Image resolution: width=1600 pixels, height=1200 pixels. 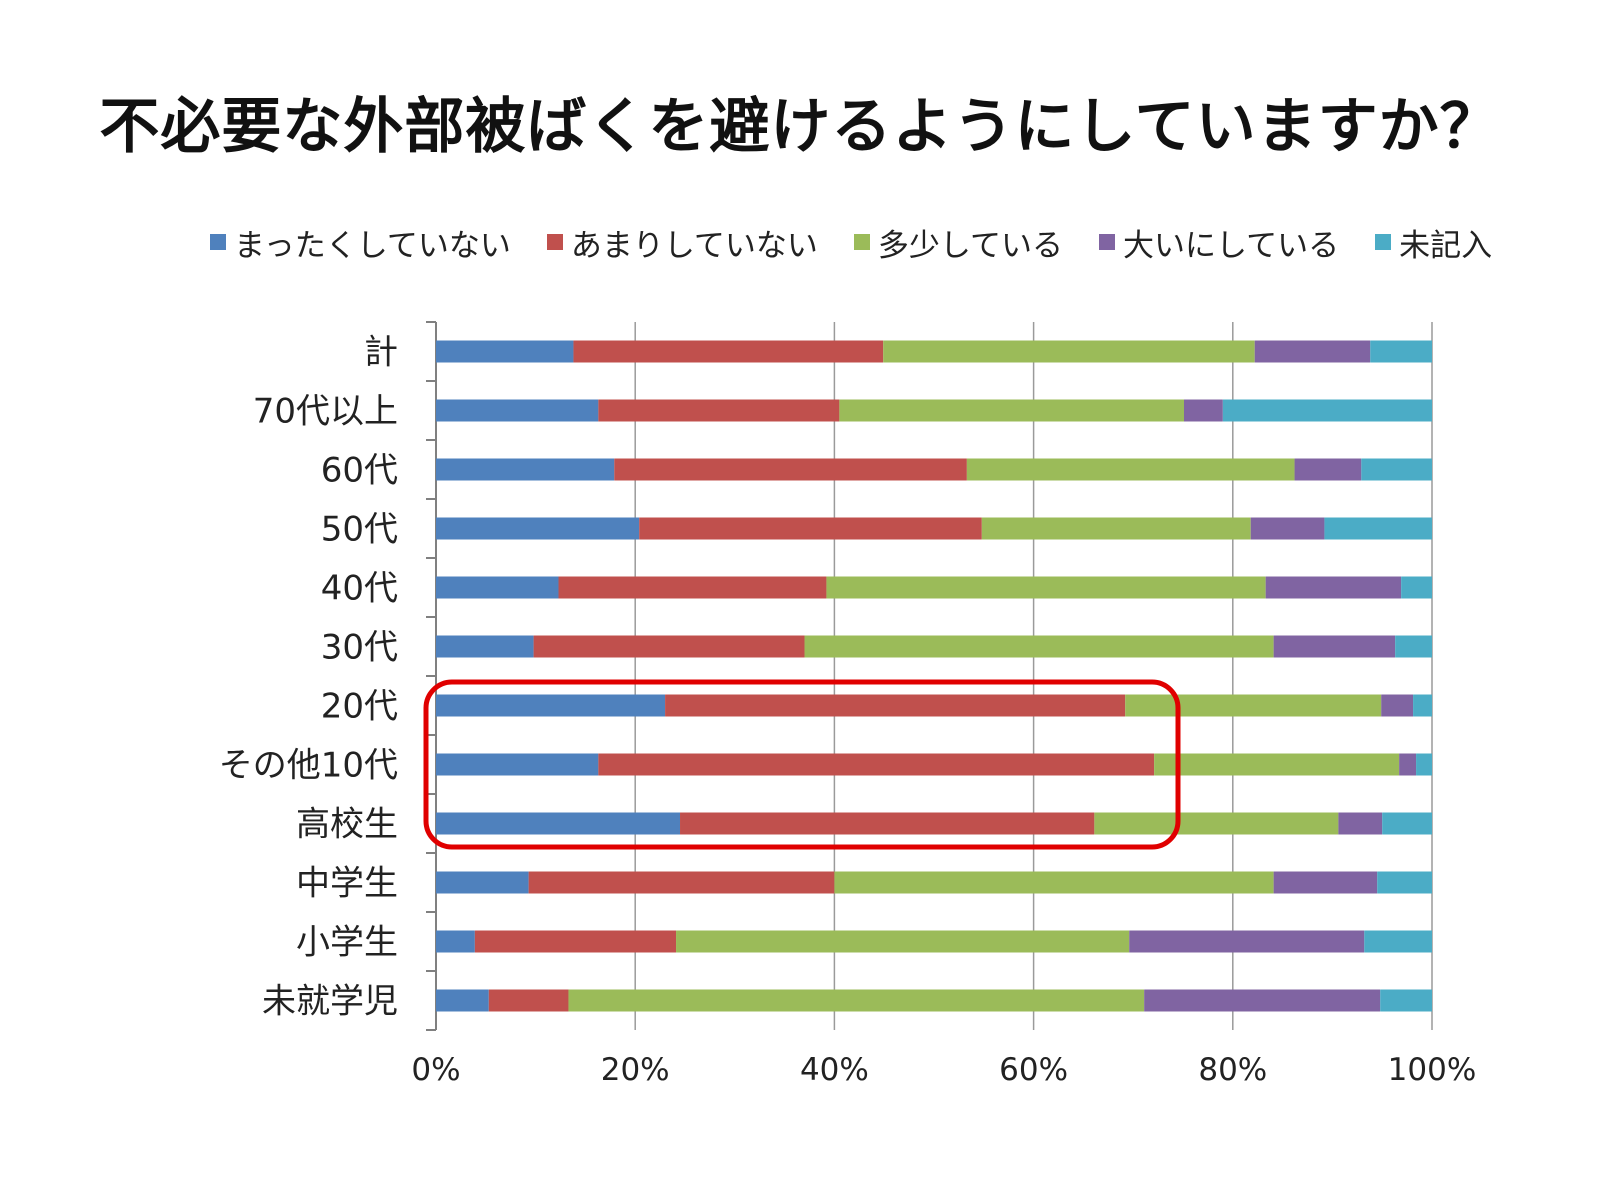 I want to click on legend-label: まったくしていない, so click(x=372, y=245).